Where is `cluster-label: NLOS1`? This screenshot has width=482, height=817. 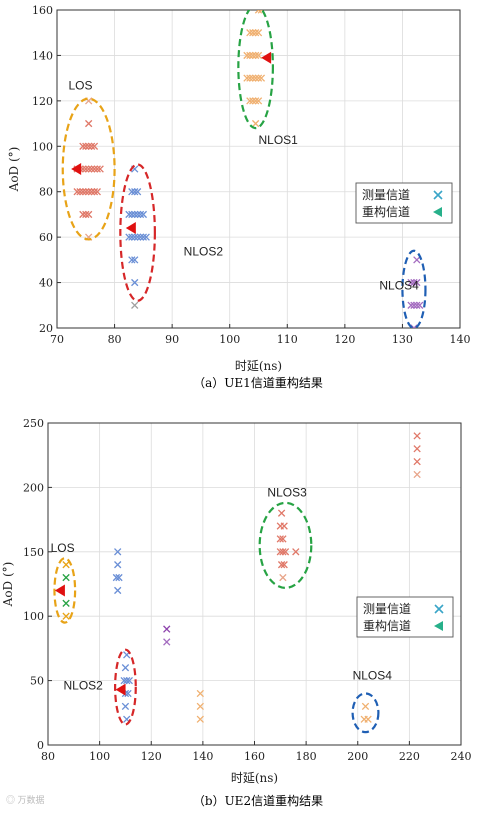
cluster-label: NLOS1 is located at coordinates (279, 140).